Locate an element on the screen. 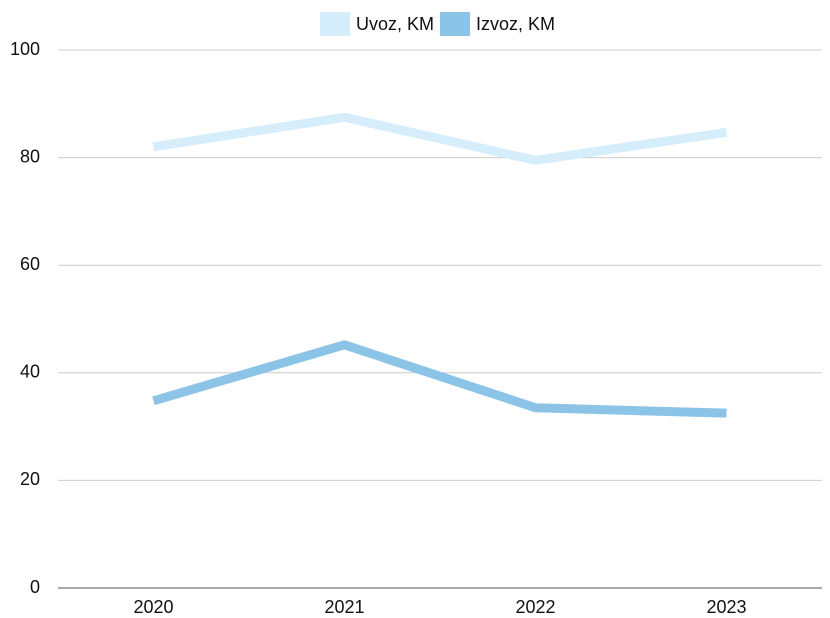 The width and height of the screenshot is (830, 618). legend-label: Izvoz, KM is located at coordinates (515, 24).